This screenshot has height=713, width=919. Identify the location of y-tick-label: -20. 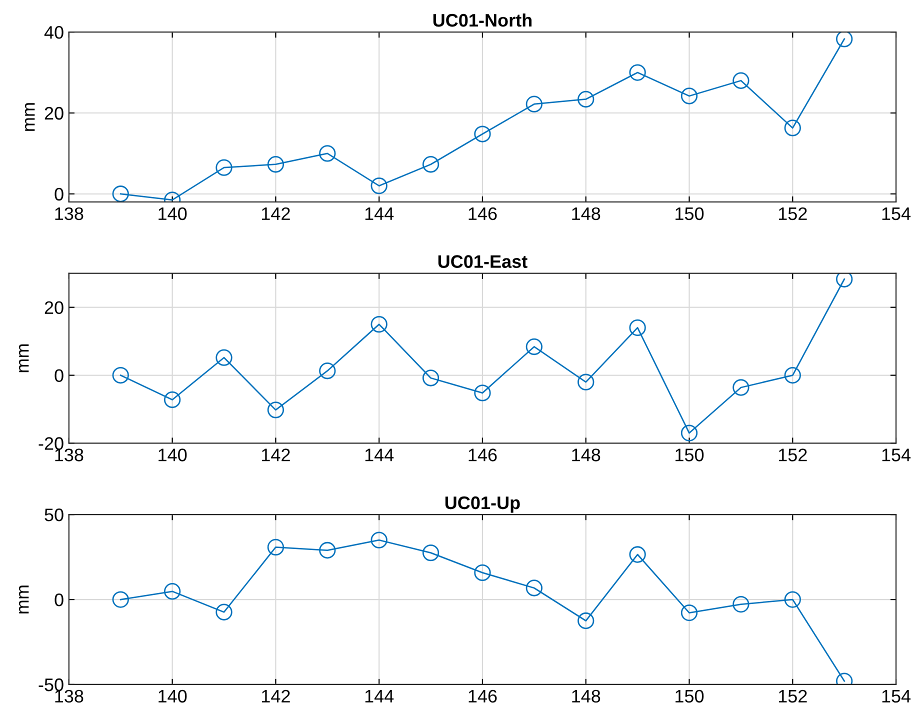
(51, 443).